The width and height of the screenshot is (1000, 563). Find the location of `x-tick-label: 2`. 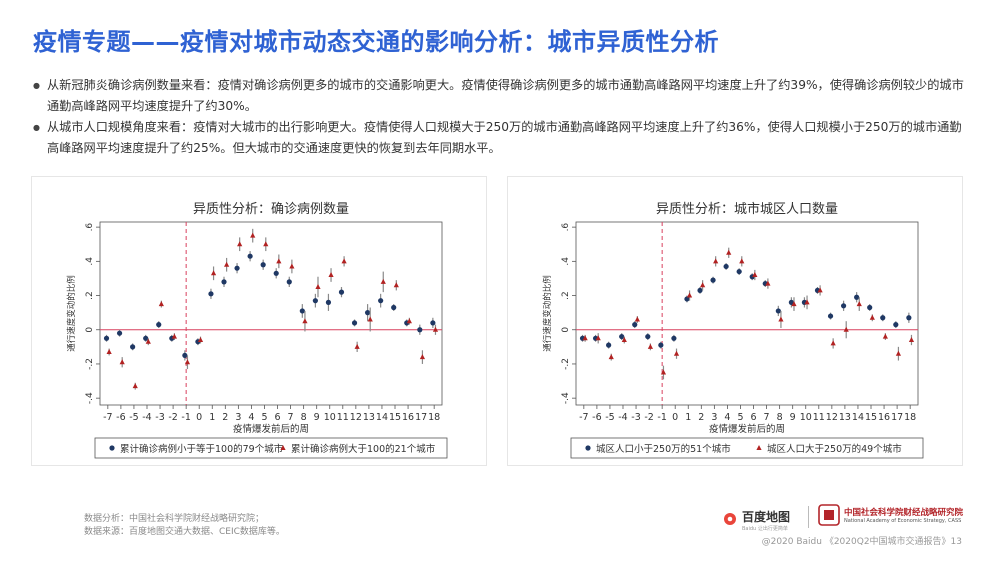

x-tick-label: 2 is located at coordinates (225, 417).